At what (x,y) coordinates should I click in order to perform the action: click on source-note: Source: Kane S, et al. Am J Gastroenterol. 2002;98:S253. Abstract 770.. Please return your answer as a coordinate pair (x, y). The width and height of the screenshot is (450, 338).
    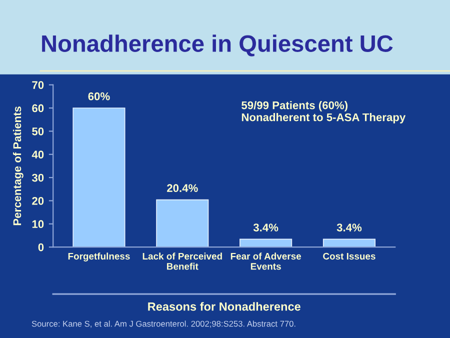
    Looking at the image, I should click on (164, 324).